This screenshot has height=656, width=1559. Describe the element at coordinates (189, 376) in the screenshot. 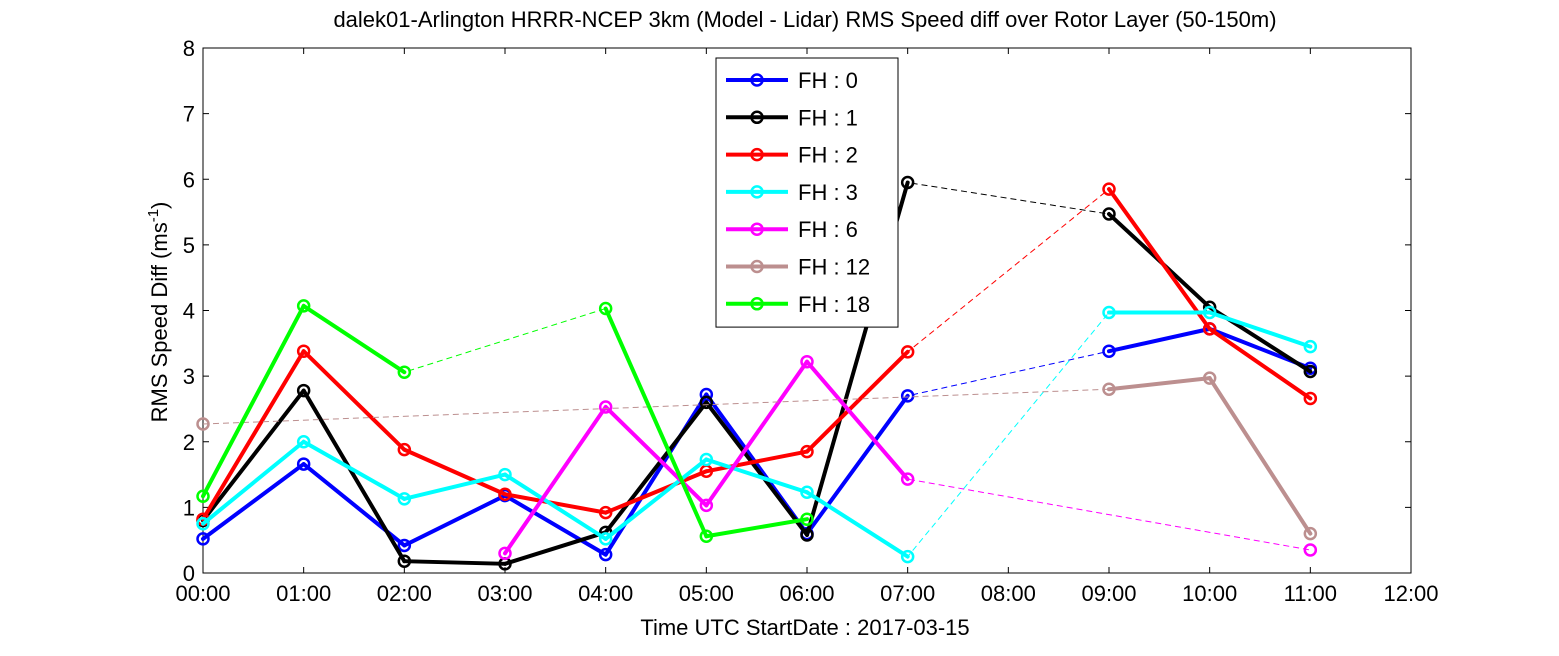

I see `y-tick-label: 3` at that location.